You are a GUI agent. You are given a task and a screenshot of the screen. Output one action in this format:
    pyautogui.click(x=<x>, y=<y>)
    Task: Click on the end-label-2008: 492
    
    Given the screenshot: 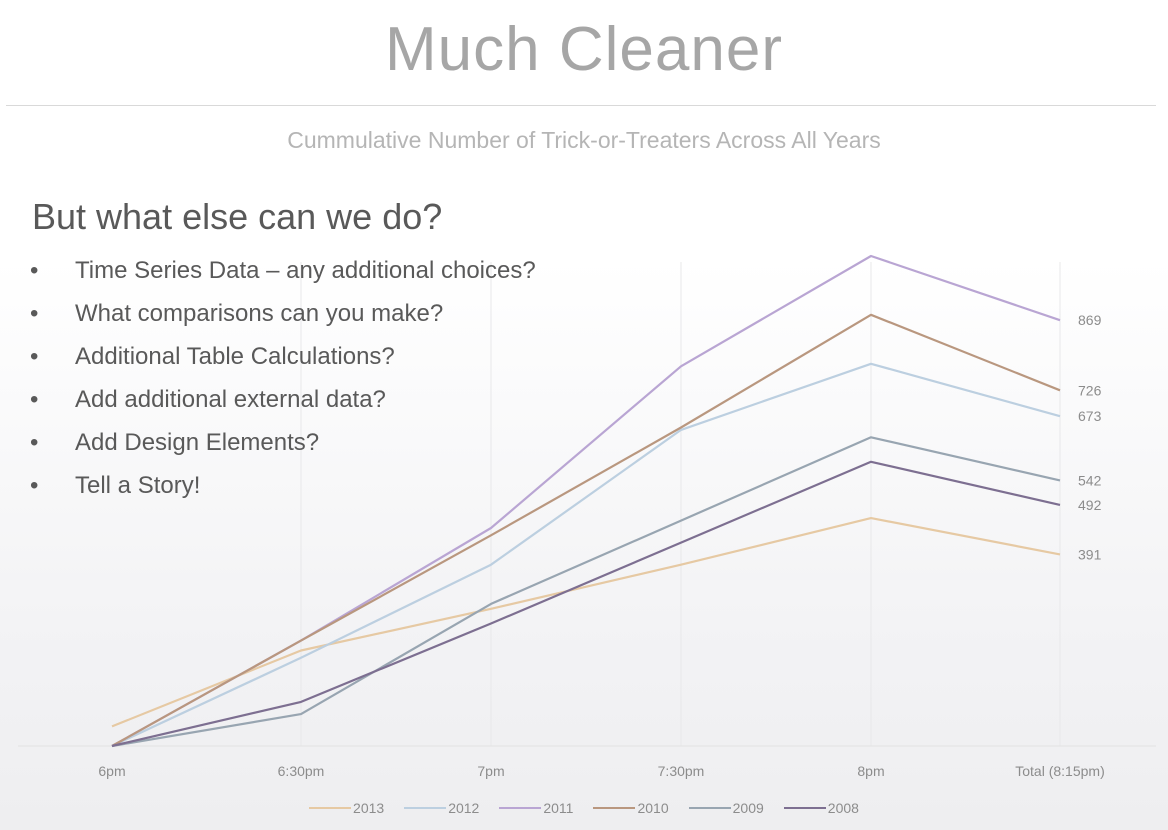 What is the action you would take?
    pyautogui.click(x=1090, y=505)
    